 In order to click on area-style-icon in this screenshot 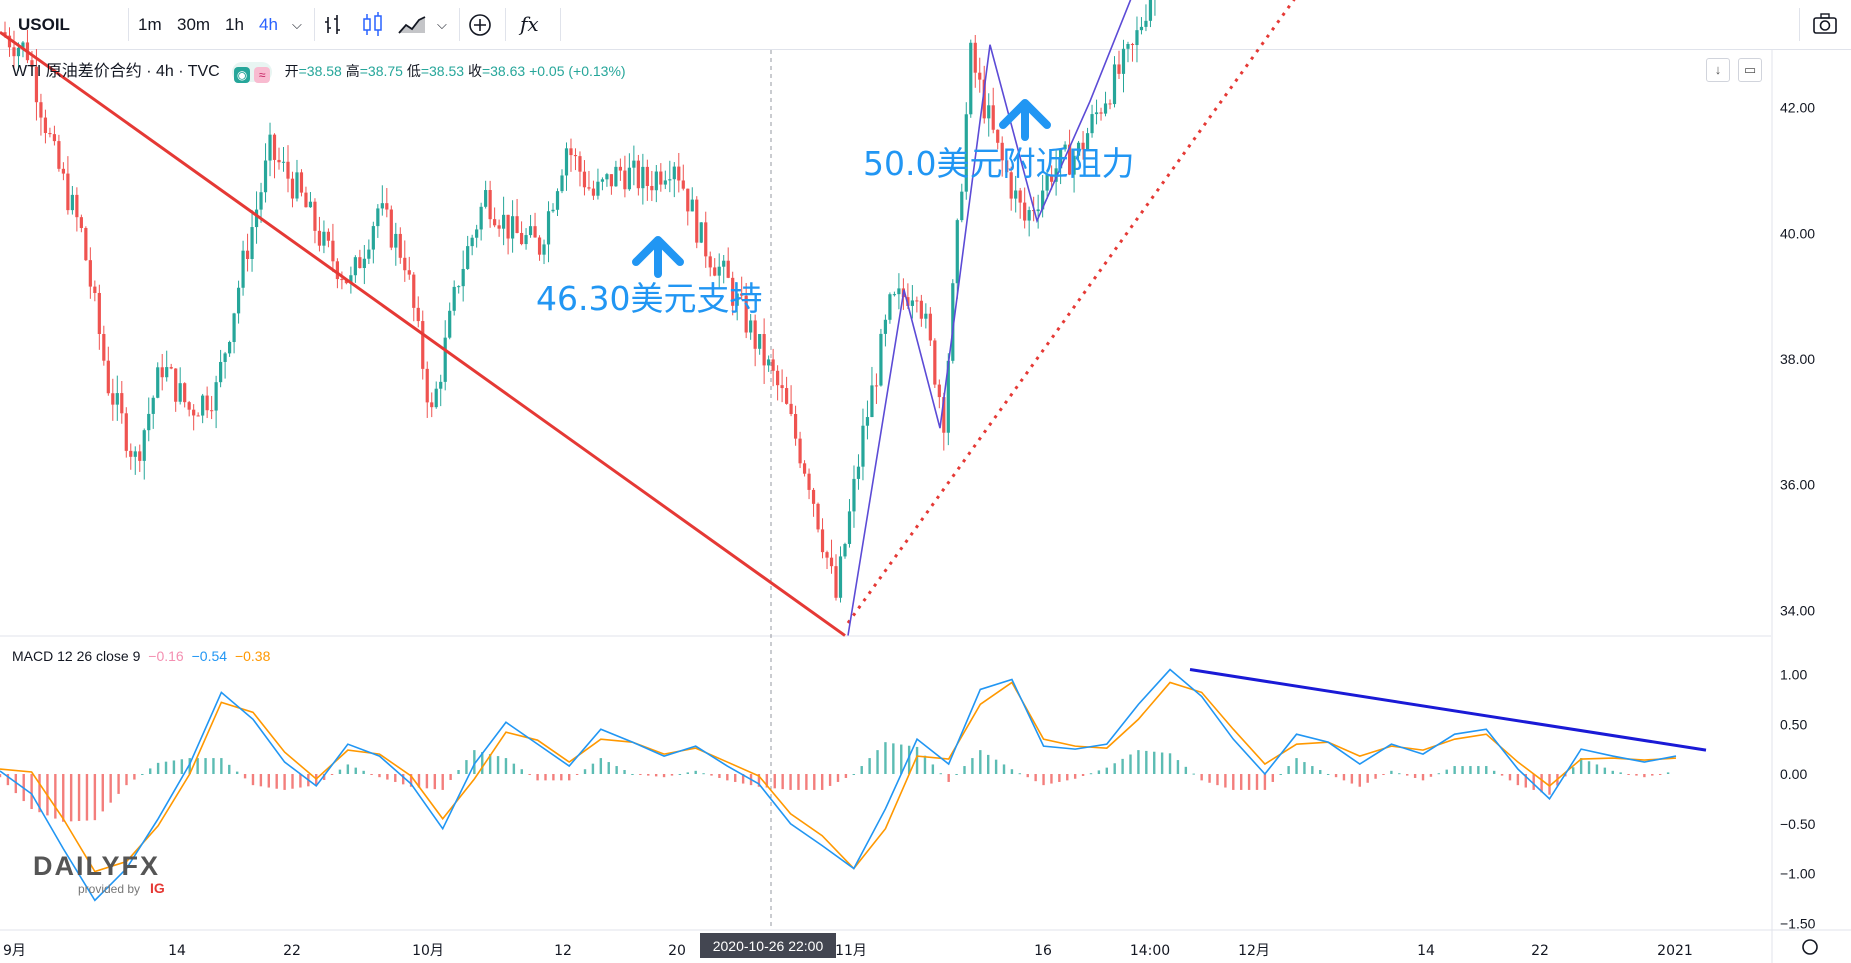, I will do `click(413, 24)`.